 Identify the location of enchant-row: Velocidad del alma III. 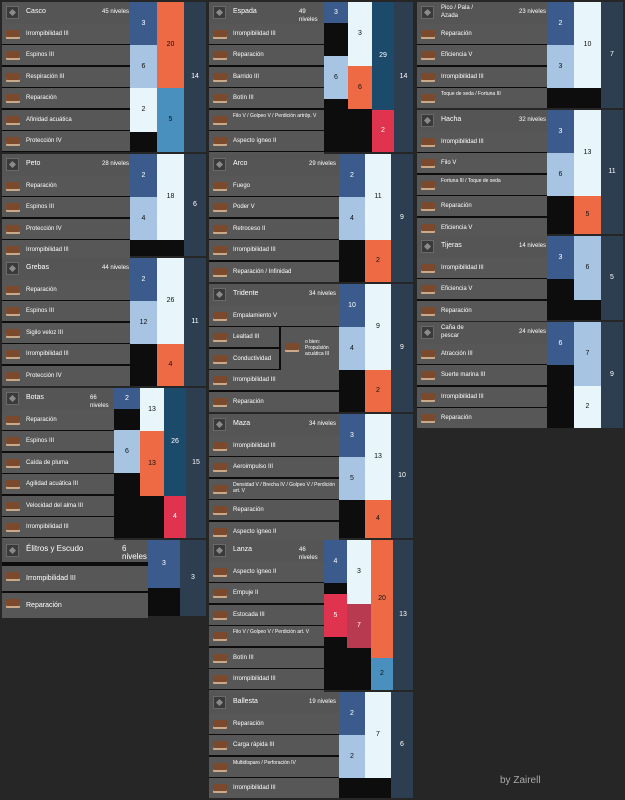
(58, 505).